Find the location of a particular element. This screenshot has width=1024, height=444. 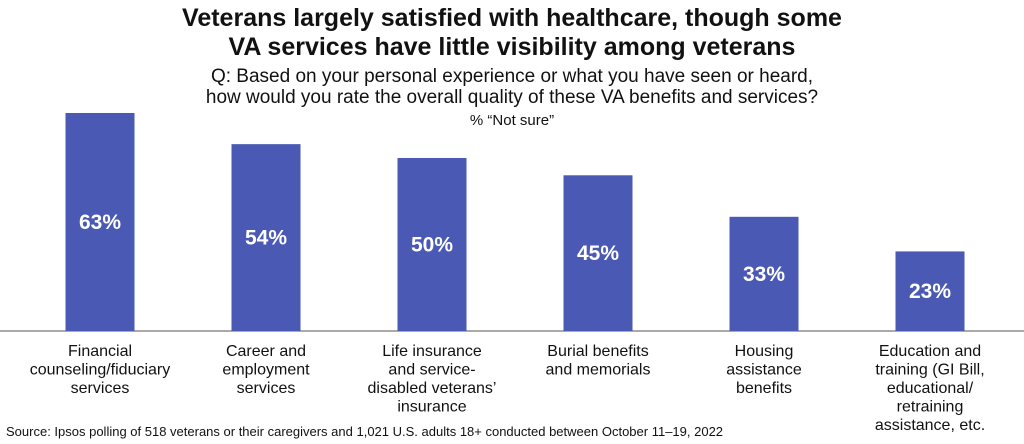

category-label: Education and is located at coordinates (930, 351).